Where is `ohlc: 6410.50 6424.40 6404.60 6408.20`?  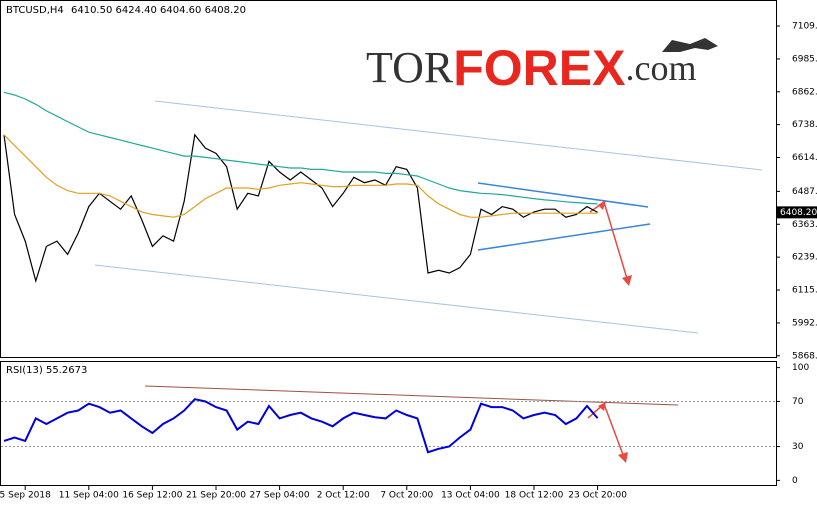 ohlc: 6410.50 6424.40 6404.60 6408.20 is located at coordinates (158, 10).